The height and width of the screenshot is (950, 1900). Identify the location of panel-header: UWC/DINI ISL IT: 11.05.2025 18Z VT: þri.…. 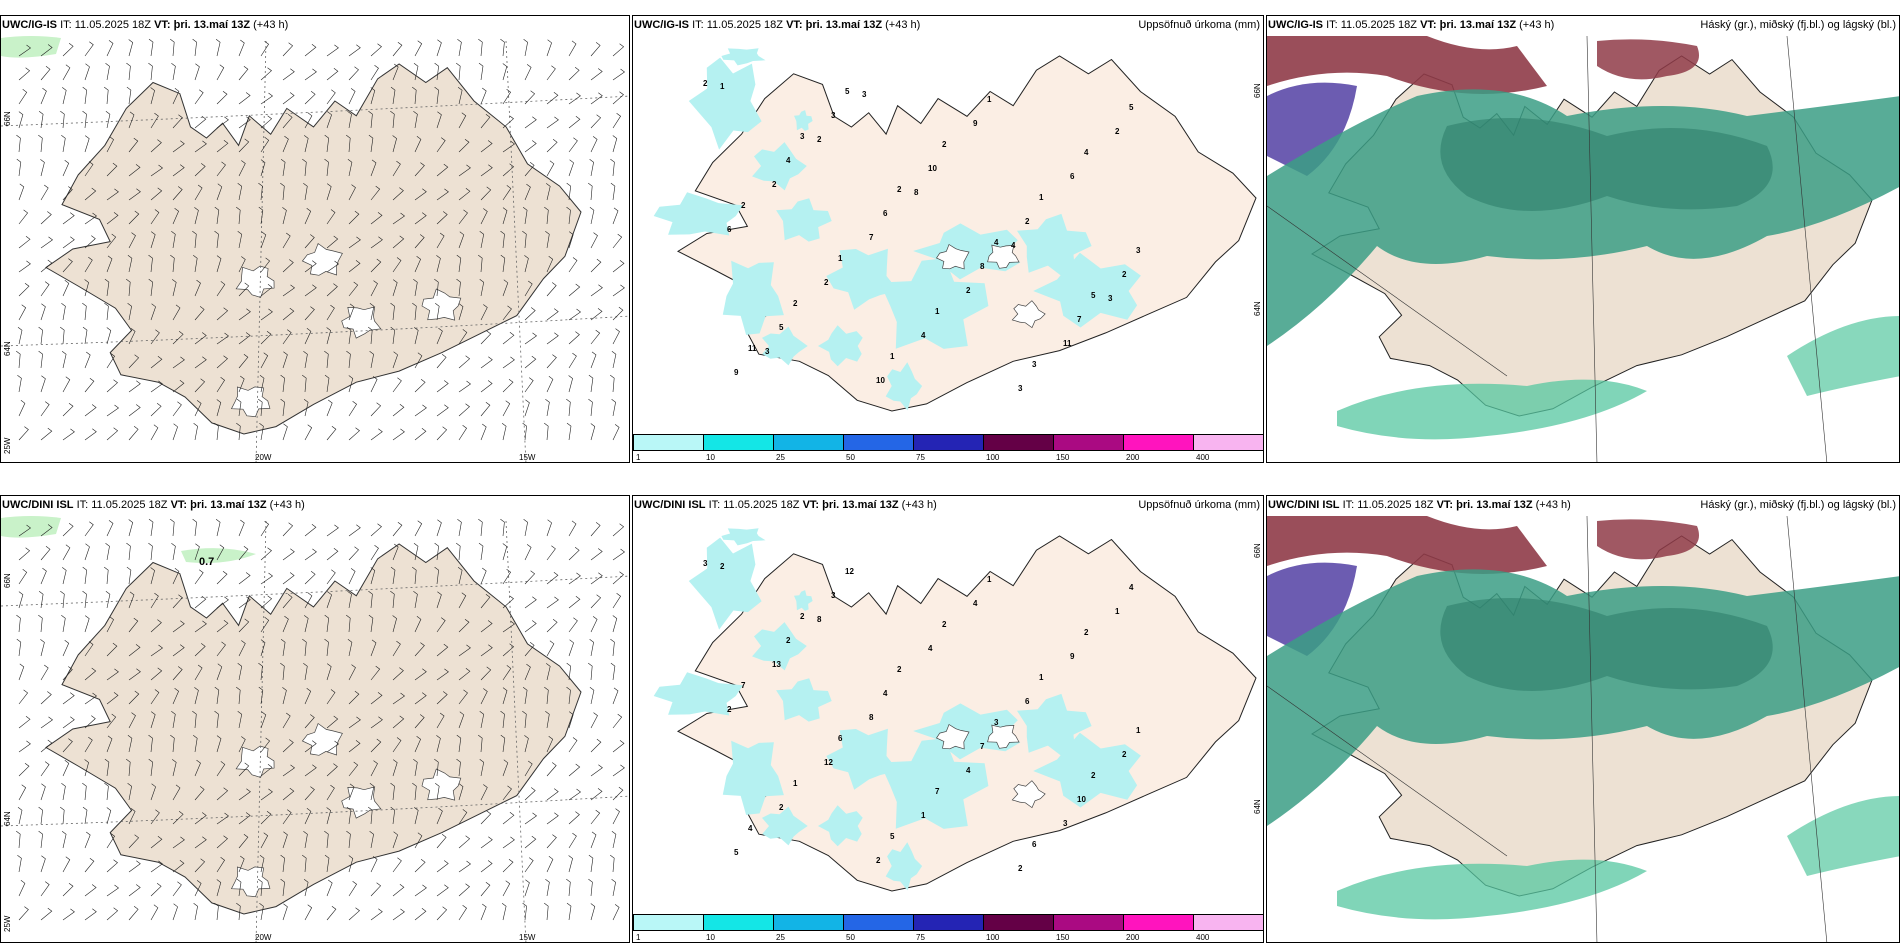
(1419, 505).